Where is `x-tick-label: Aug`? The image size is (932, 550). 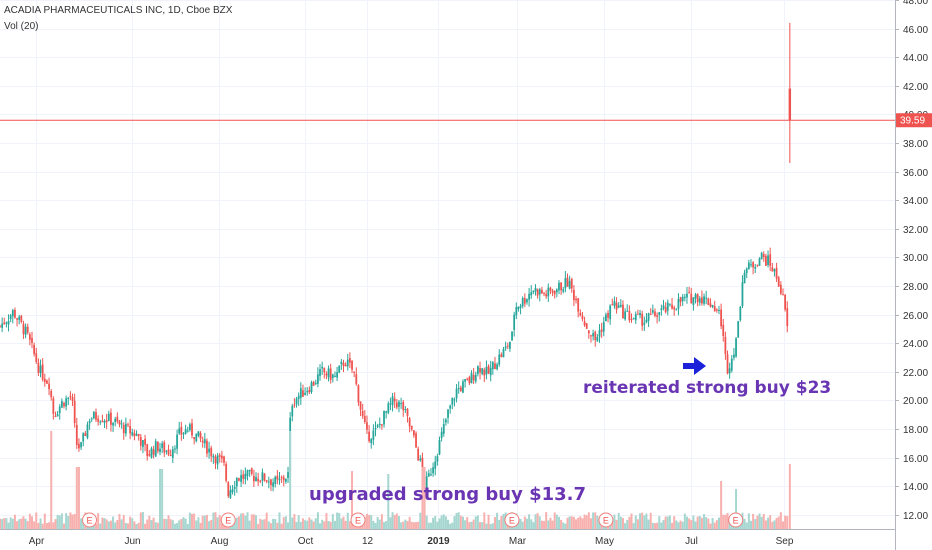 x-tick-label: Aug is located at coordinates (220, 541).